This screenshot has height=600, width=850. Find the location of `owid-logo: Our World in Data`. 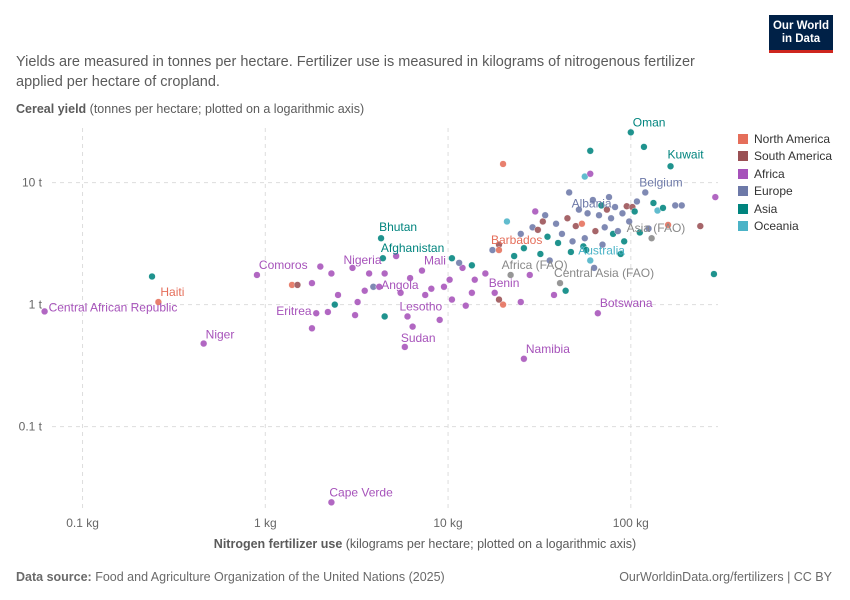

owid-logo: Our World in Data is located at coordinates (801, 34).